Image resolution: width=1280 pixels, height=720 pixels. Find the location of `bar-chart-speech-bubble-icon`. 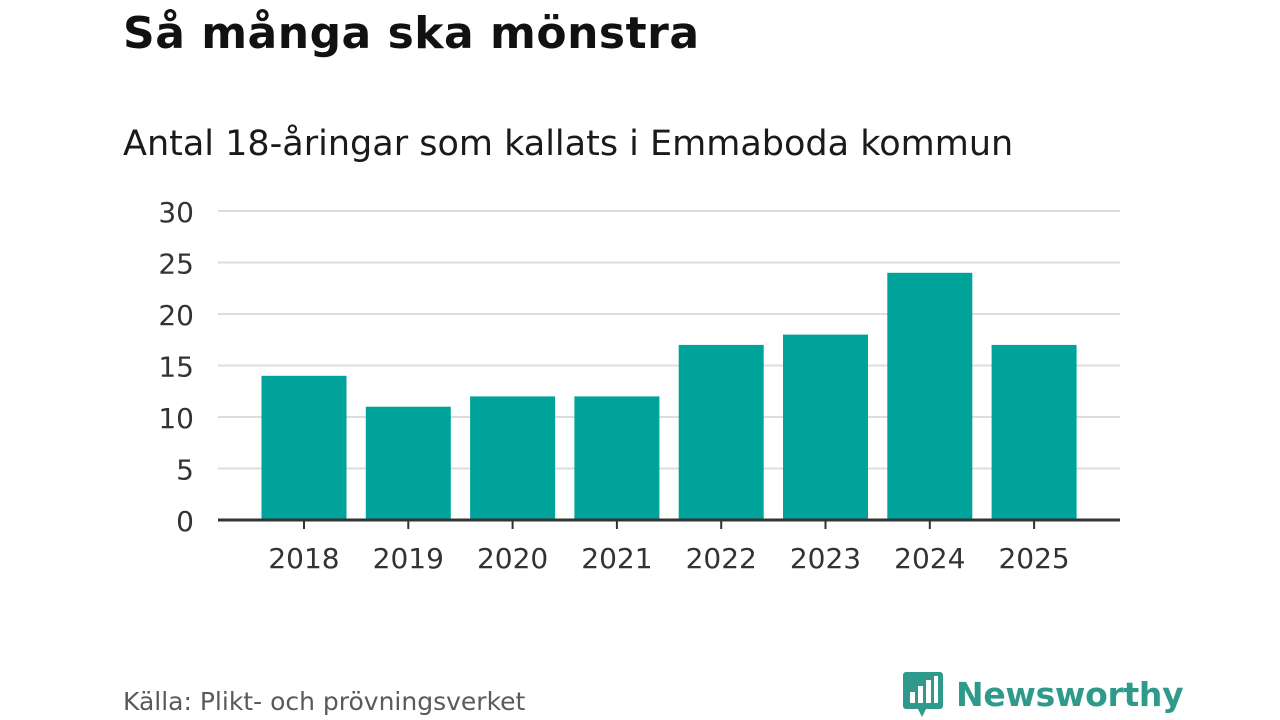

bar-chart-speech-bubble-icon is located at coordinates (923, 694).